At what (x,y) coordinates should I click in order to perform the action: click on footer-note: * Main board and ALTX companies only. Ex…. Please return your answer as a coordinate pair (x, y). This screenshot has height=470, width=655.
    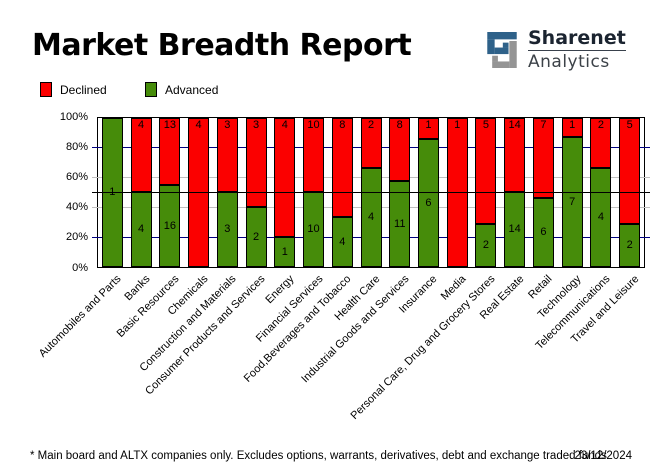
    Looking at the image, I should click on (318, 456).